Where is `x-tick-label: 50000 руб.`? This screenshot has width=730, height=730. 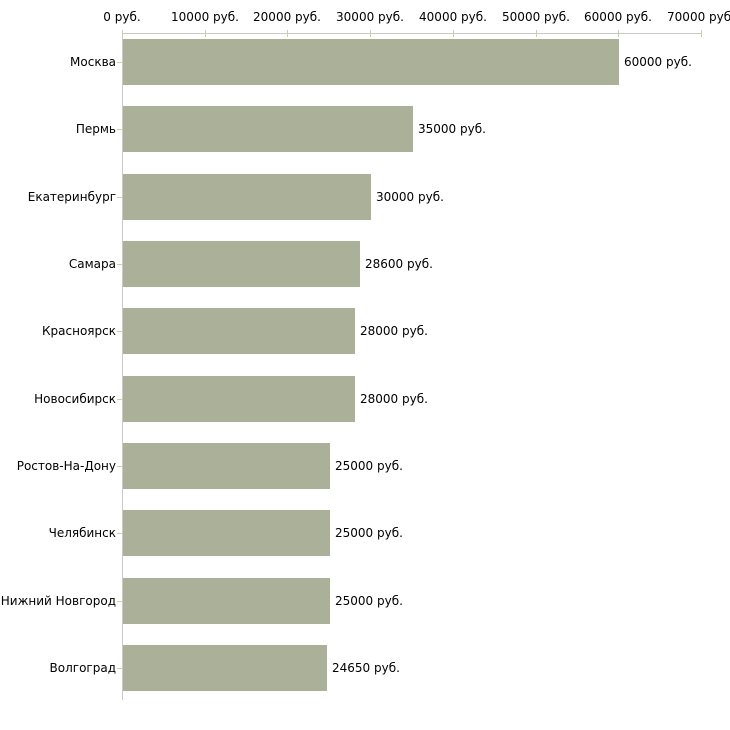
x-tick-label: 50000 руб. is located at coordinates (536, 17).